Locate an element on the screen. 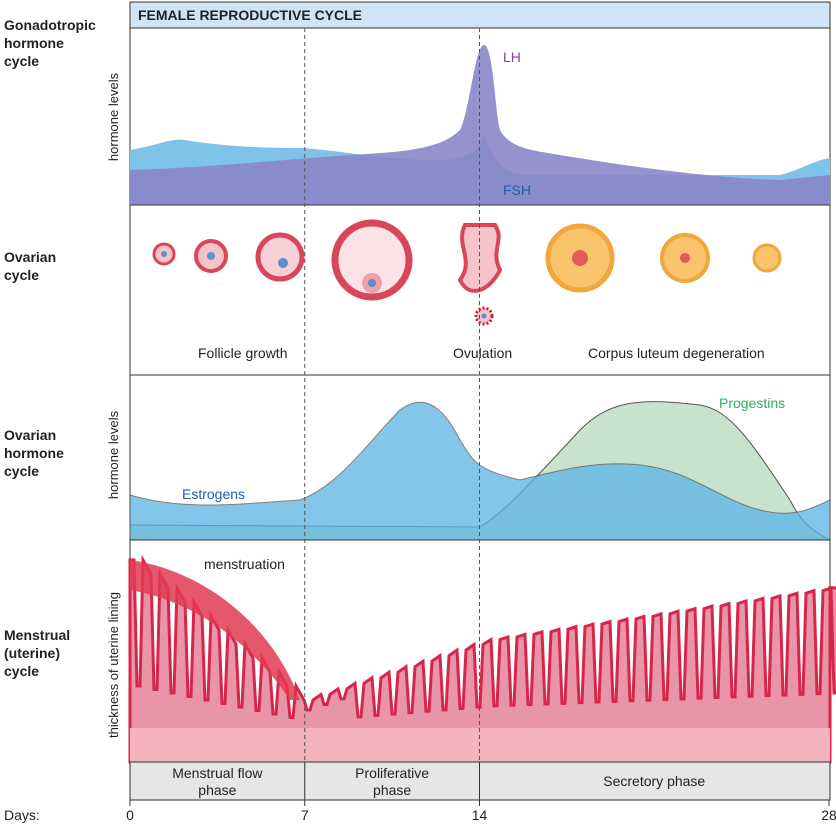 Image resolution: width=836 pixels, height=830 pixels. phase-label: Proliferative is located at coordinates (392, 773).